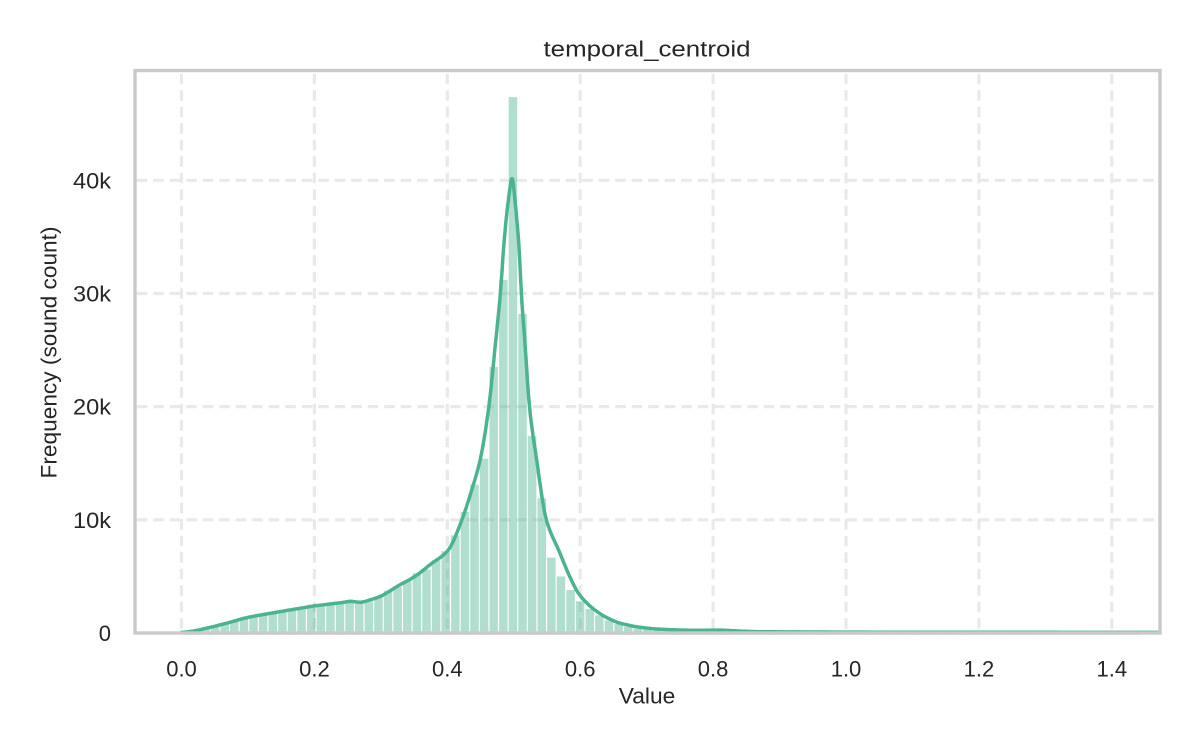  I want to click on svg-text: 0.4, so click(447, 669).